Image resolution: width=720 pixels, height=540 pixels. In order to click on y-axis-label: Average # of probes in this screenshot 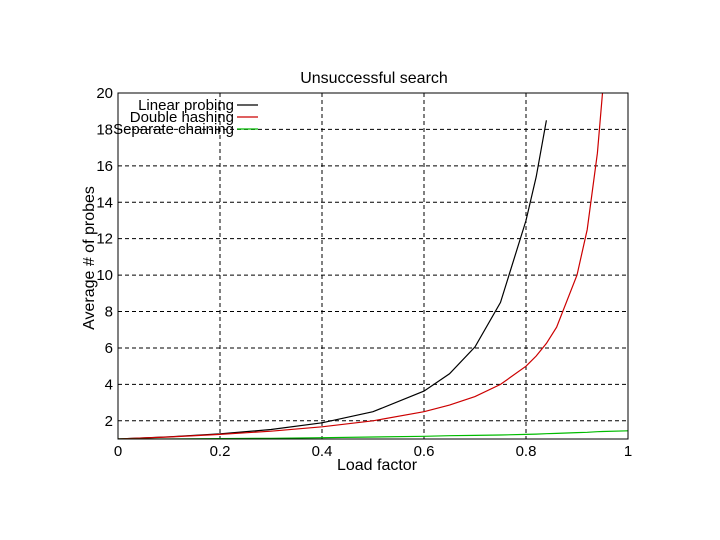, I will do `click(89, 258)`.